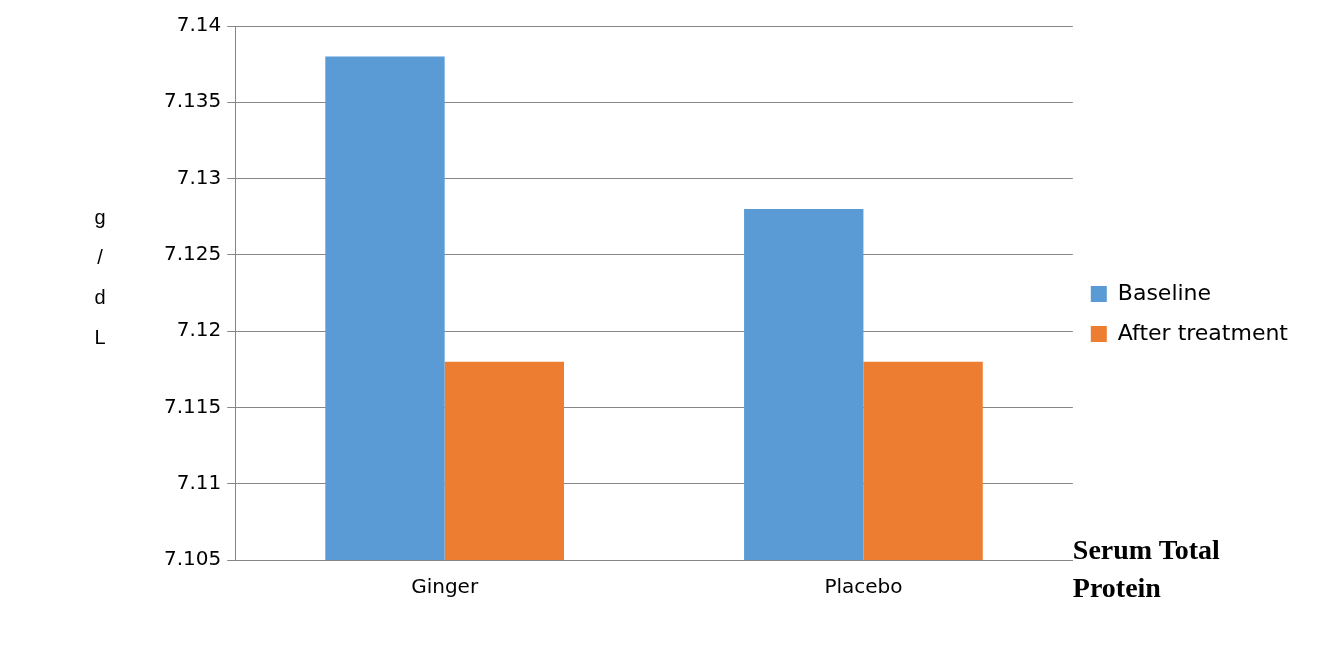  I want to click on y-tick-label: 7.135, so click(192, 100).